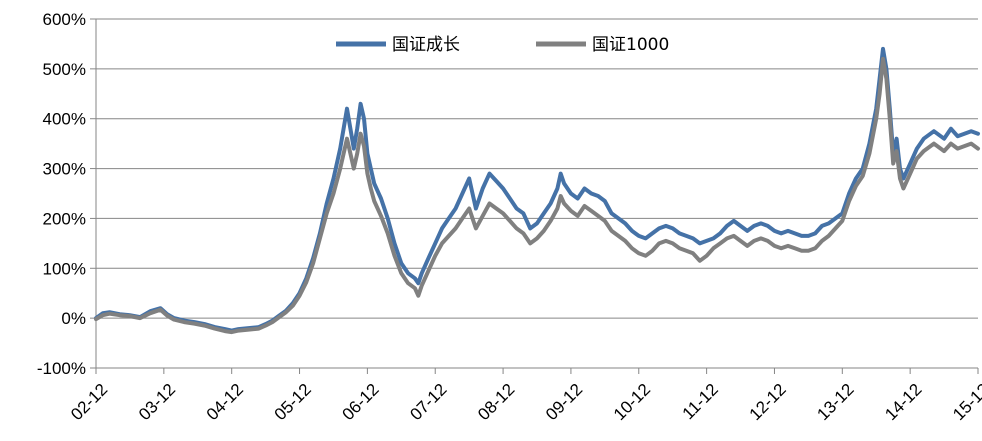  What do you see at coordinates (64, 69) in the screenshot?
I see `y-tick-label: 500%` at bounding box center [64, 69].